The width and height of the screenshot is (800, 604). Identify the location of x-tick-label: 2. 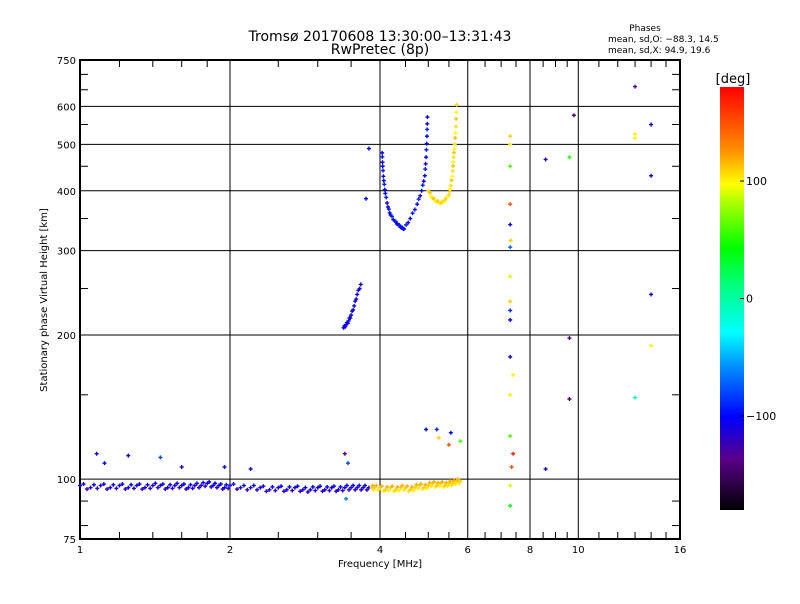
(230, 550).